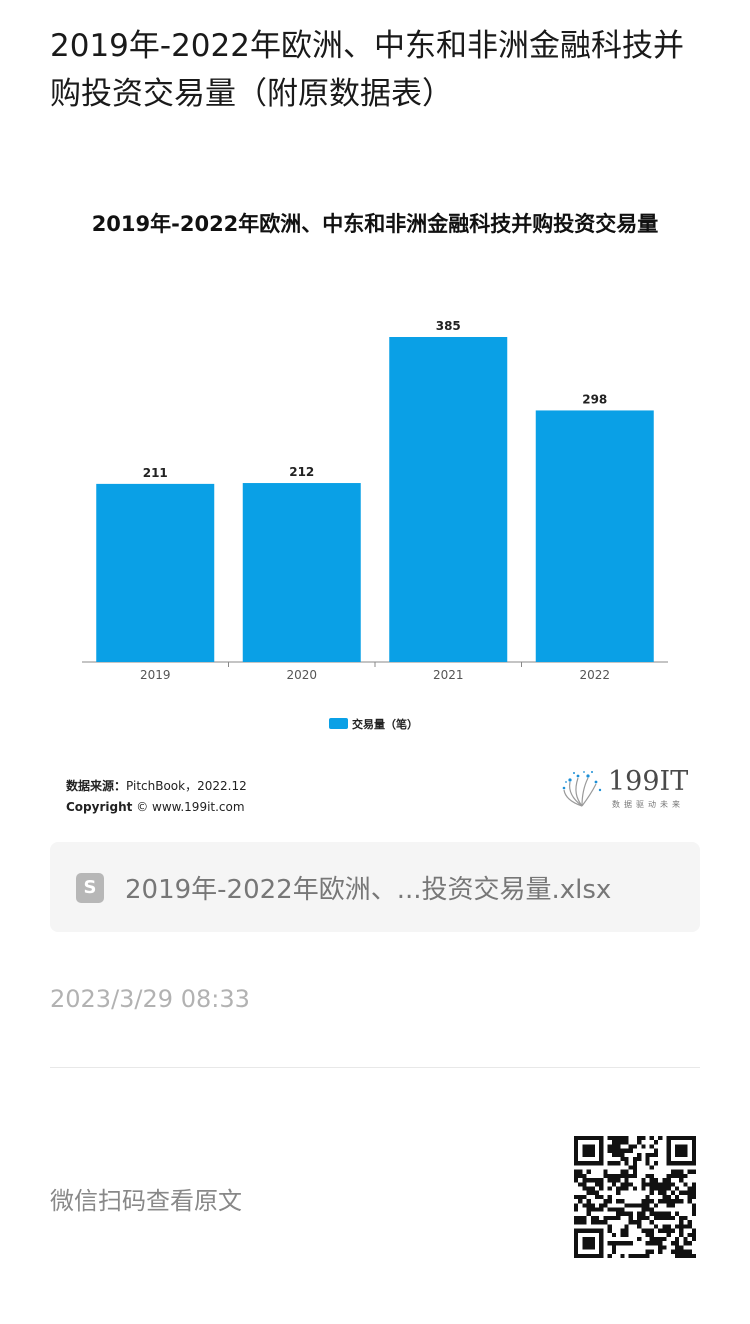 Image resolution: width=750 pixels, height=1324 pixels. What do you see at coordinates (190, 807) in the screenshot?
I see `copyright-text: © www.199it.com` at bounding box center [190, 807].